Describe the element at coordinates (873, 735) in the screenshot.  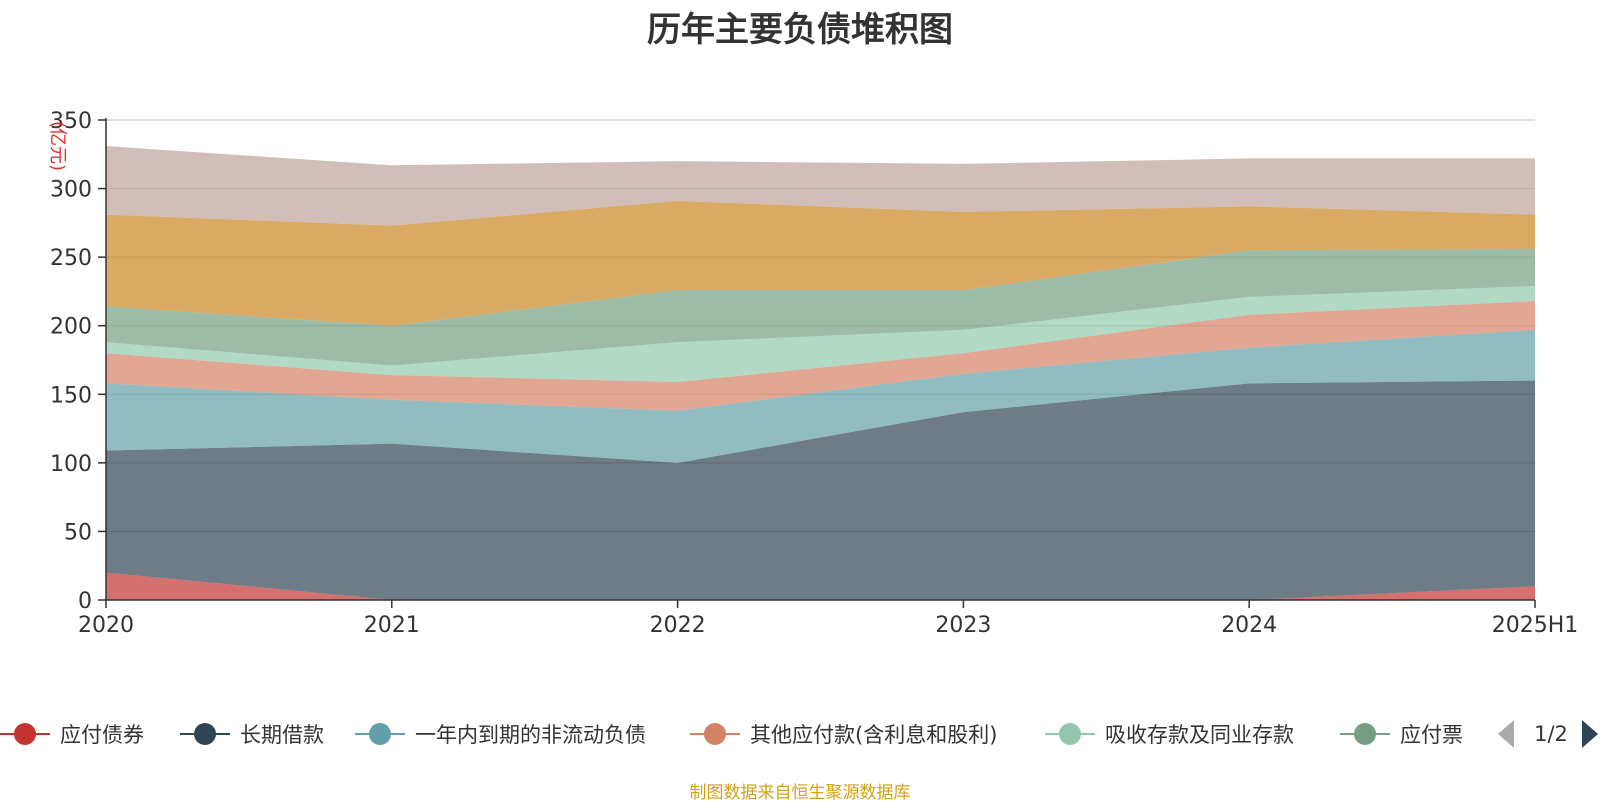
I see `legend-label: 其他应付款(含利息和股利)` at that location.